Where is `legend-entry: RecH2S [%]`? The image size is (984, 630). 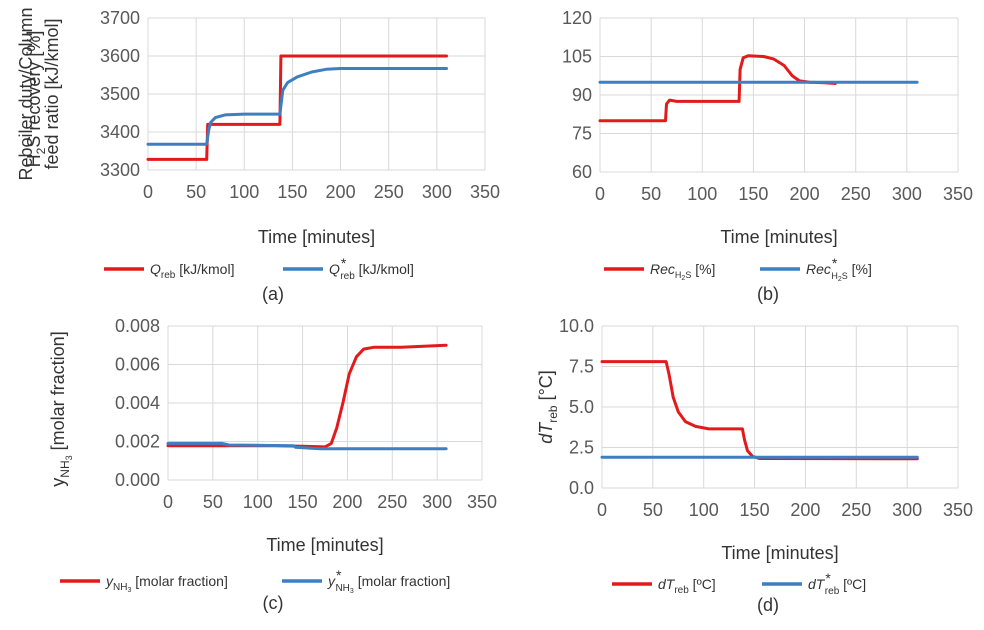 legend-entry: RecH2S [%] is located at coordinates (659, 271).